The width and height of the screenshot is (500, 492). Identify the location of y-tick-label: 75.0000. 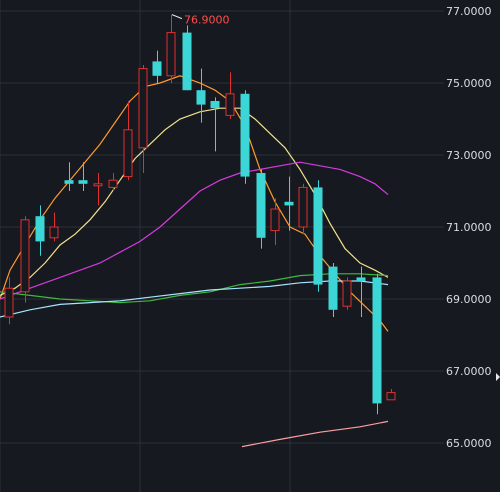
(469, 83).